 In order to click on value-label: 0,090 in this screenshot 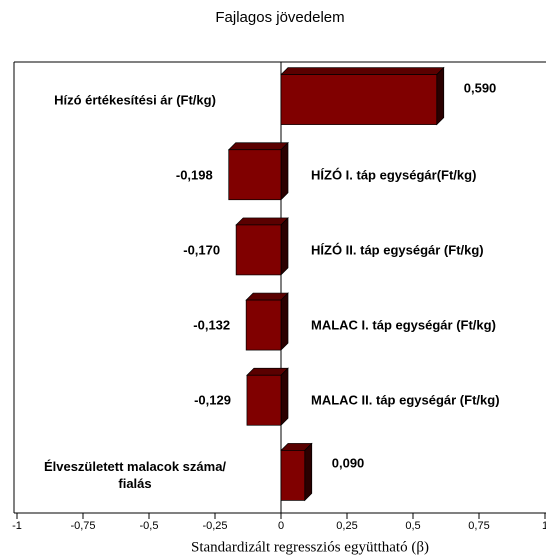, I will do `click(348, 463)`.